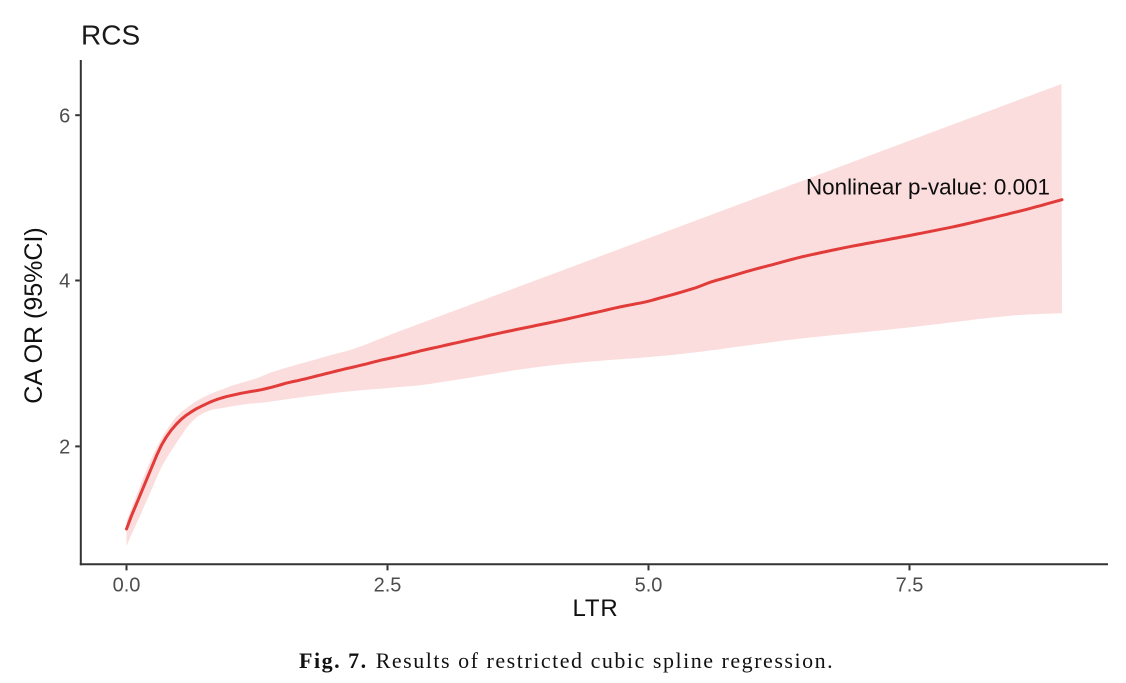  I want to click on svg-text: 7.5, so click(910, 585).